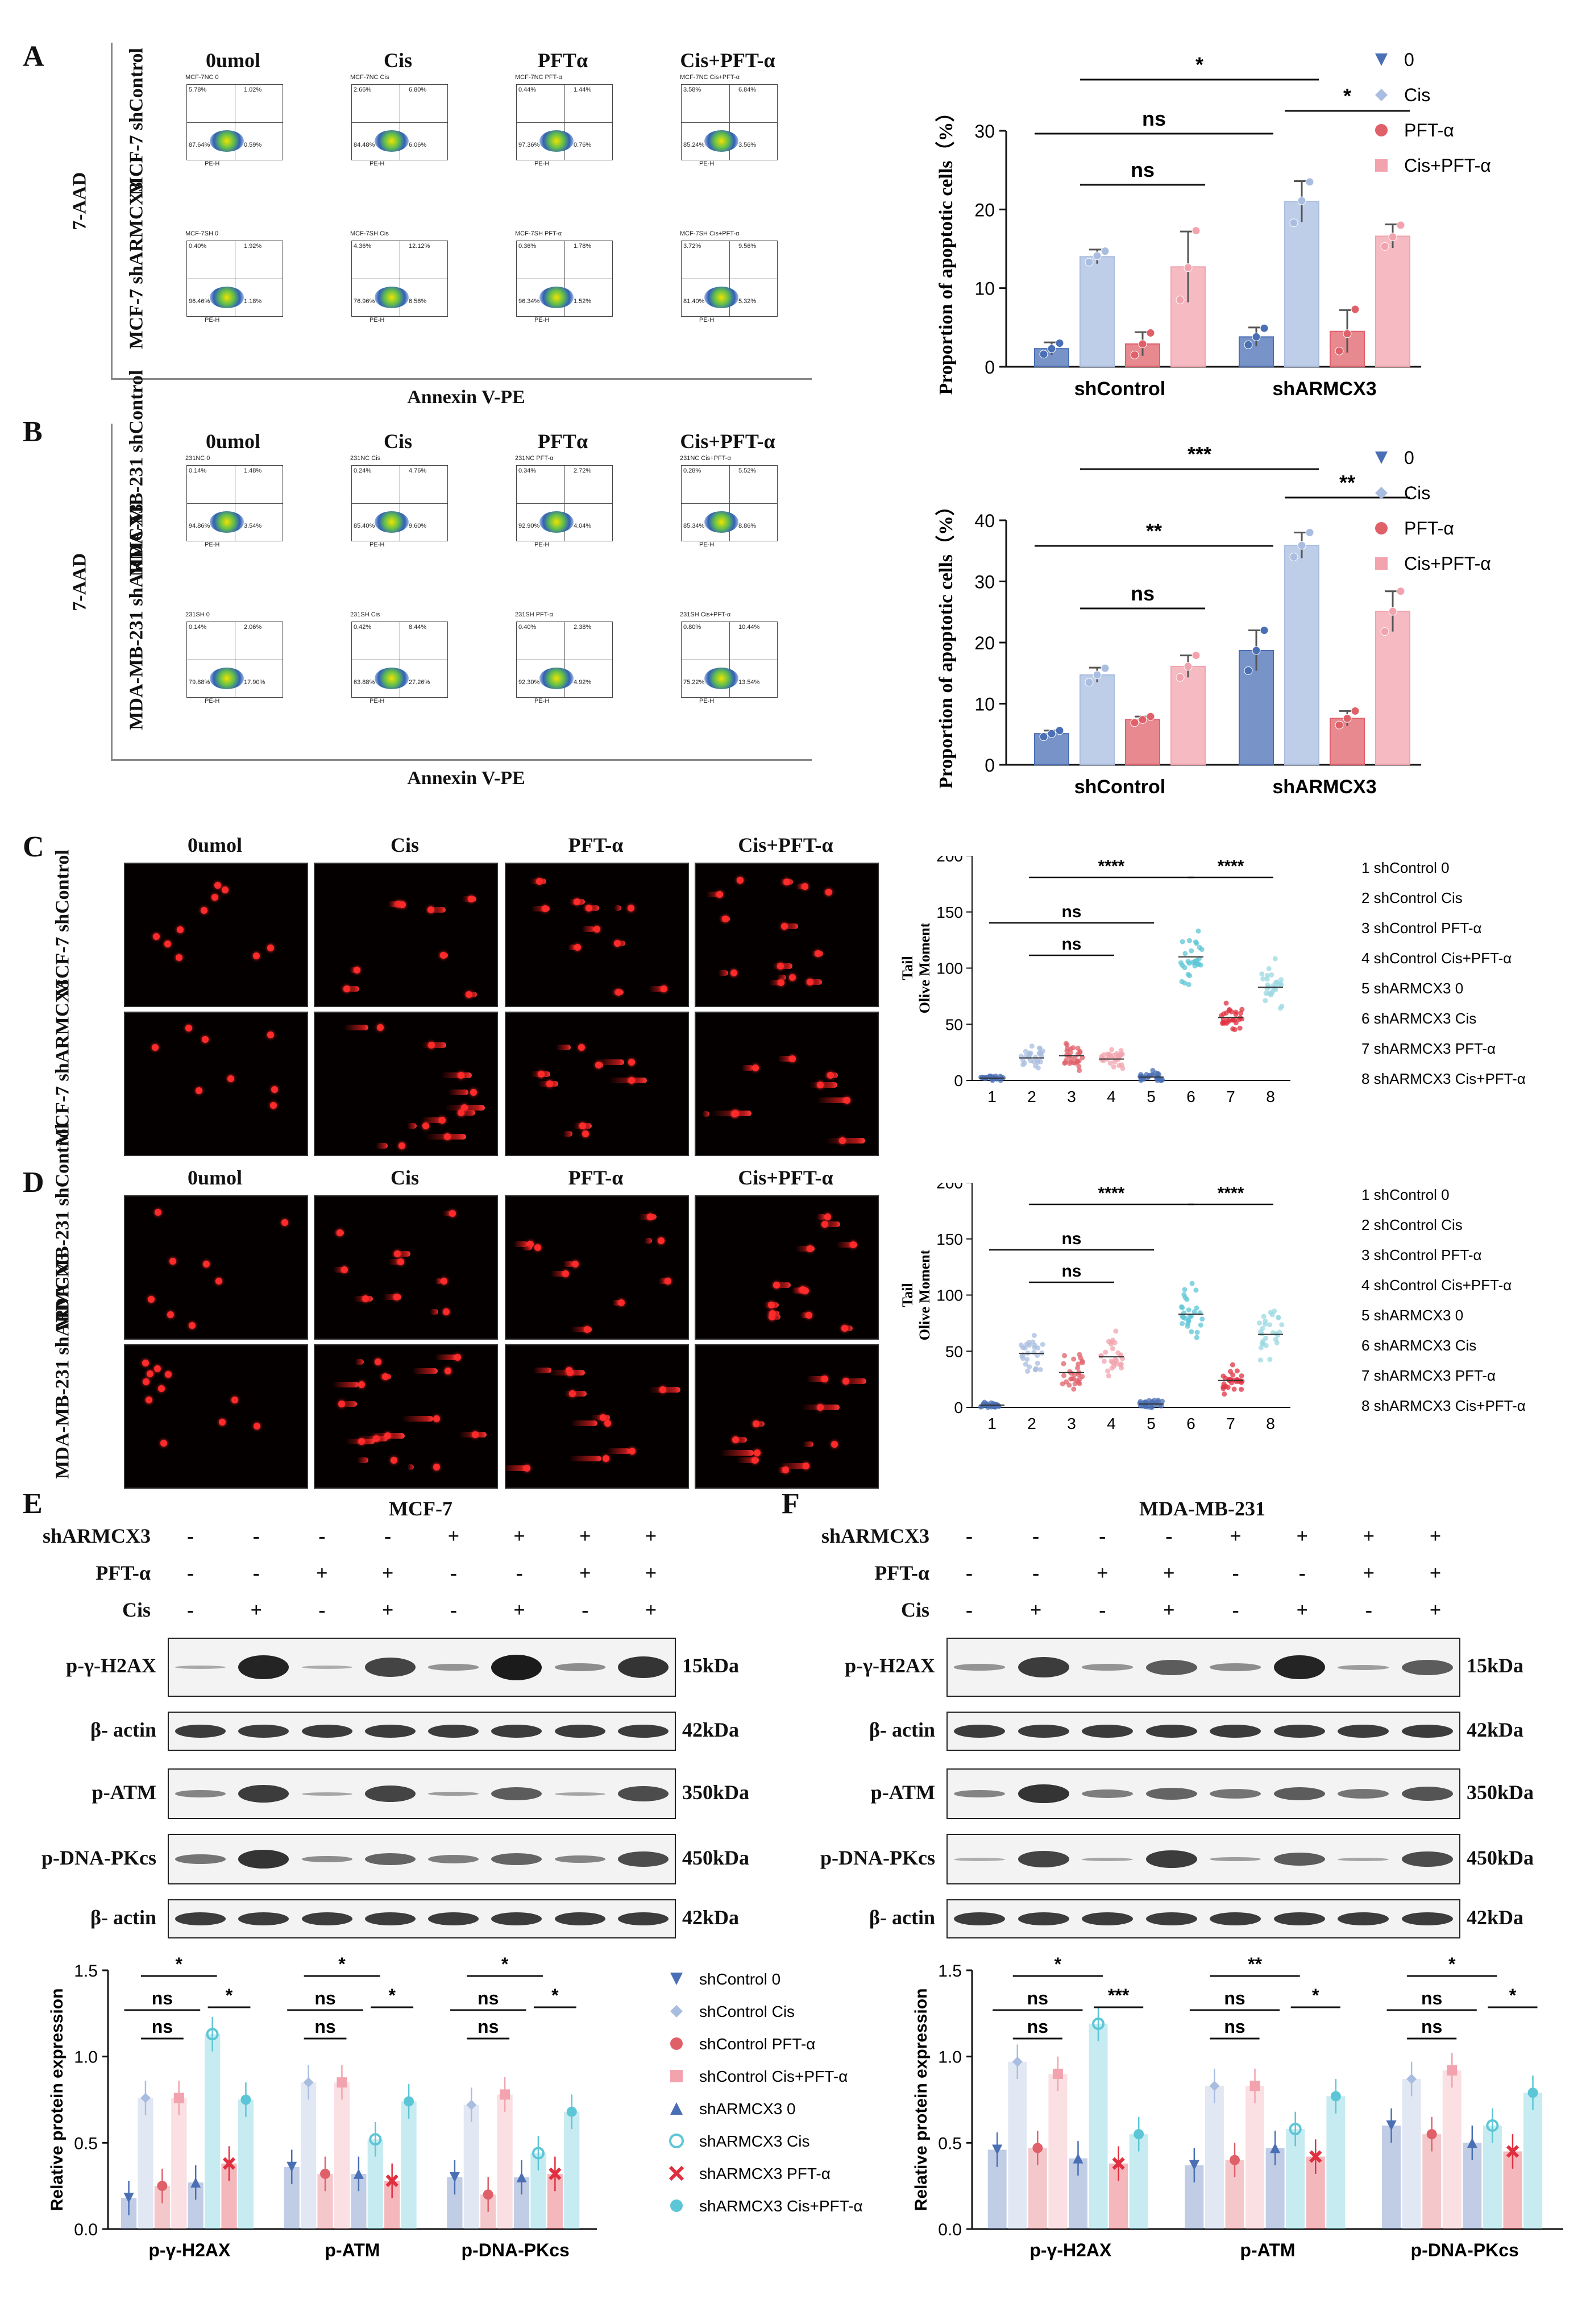 Image resolution: width=1586 pixels, height=2324 pixels. Describe the element at coordinates (253, 145) in the screenshot. I see `q4-value: 0.59%` at that location.